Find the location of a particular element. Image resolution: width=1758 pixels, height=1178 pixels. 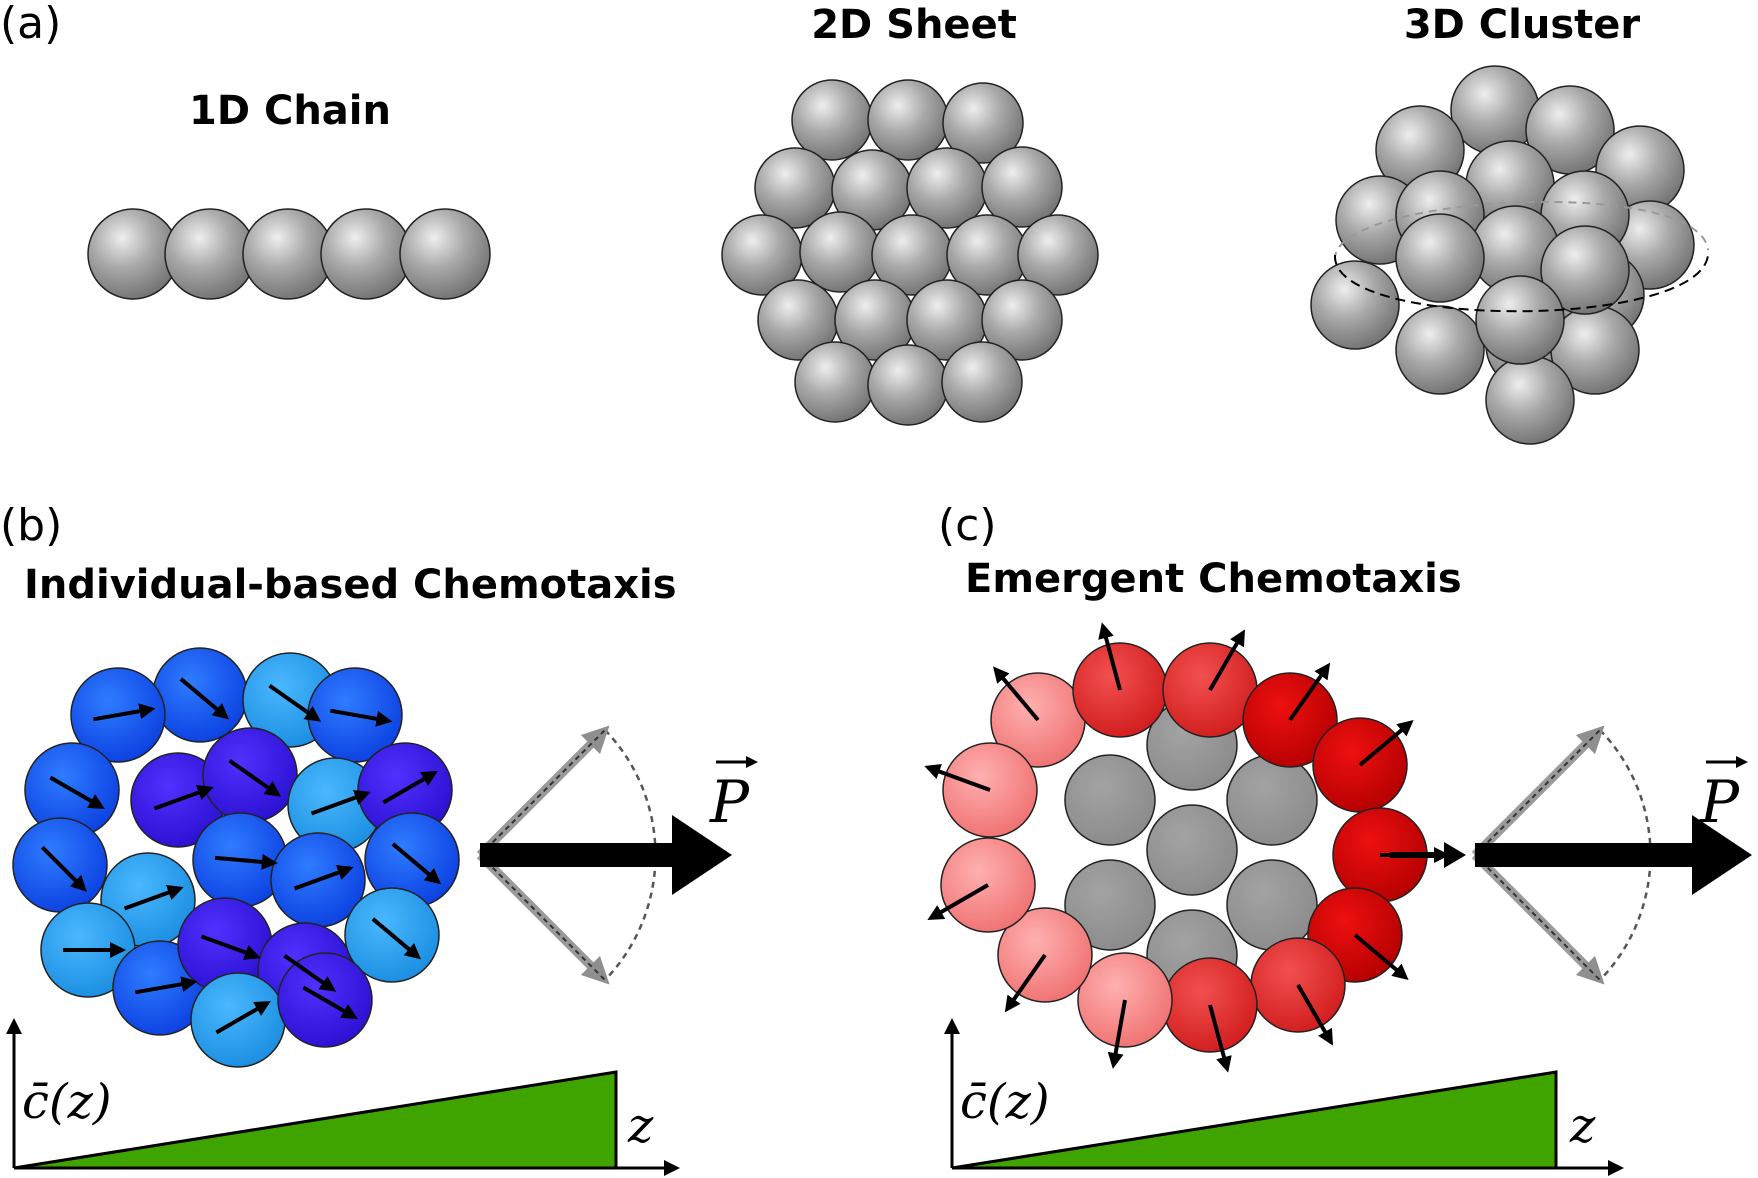

panel-c-label: (c) is located at coordinates (967, 525).